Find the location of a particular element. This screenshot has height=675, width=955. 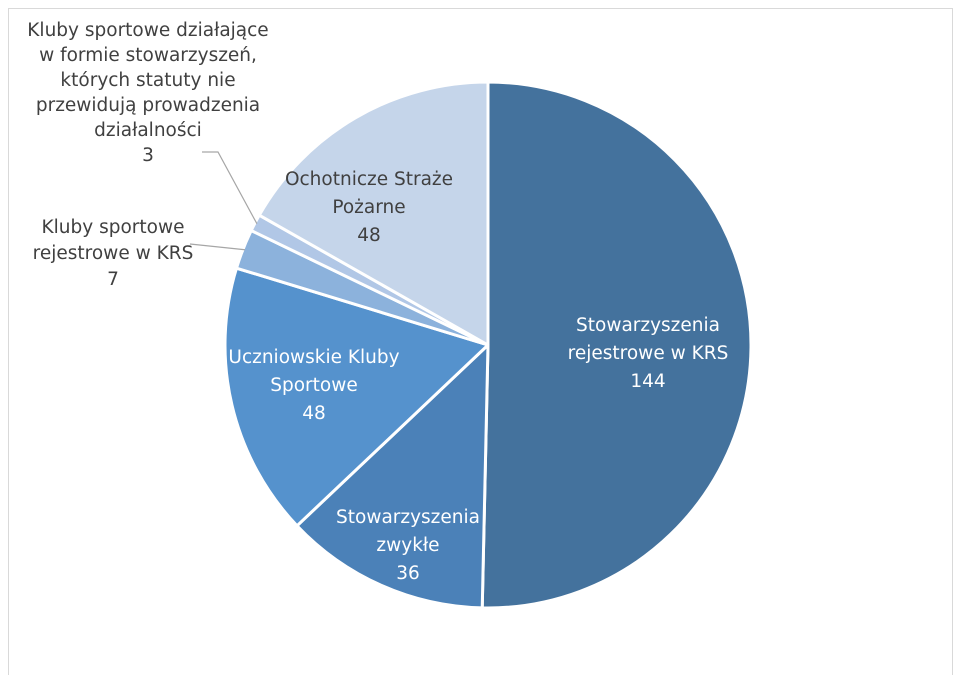

data-label-kluby-sportowe-rejestrowe-w-krs: Kluby sportowe rejestrowe w KRS 7 is located at coordinates (113, 253).